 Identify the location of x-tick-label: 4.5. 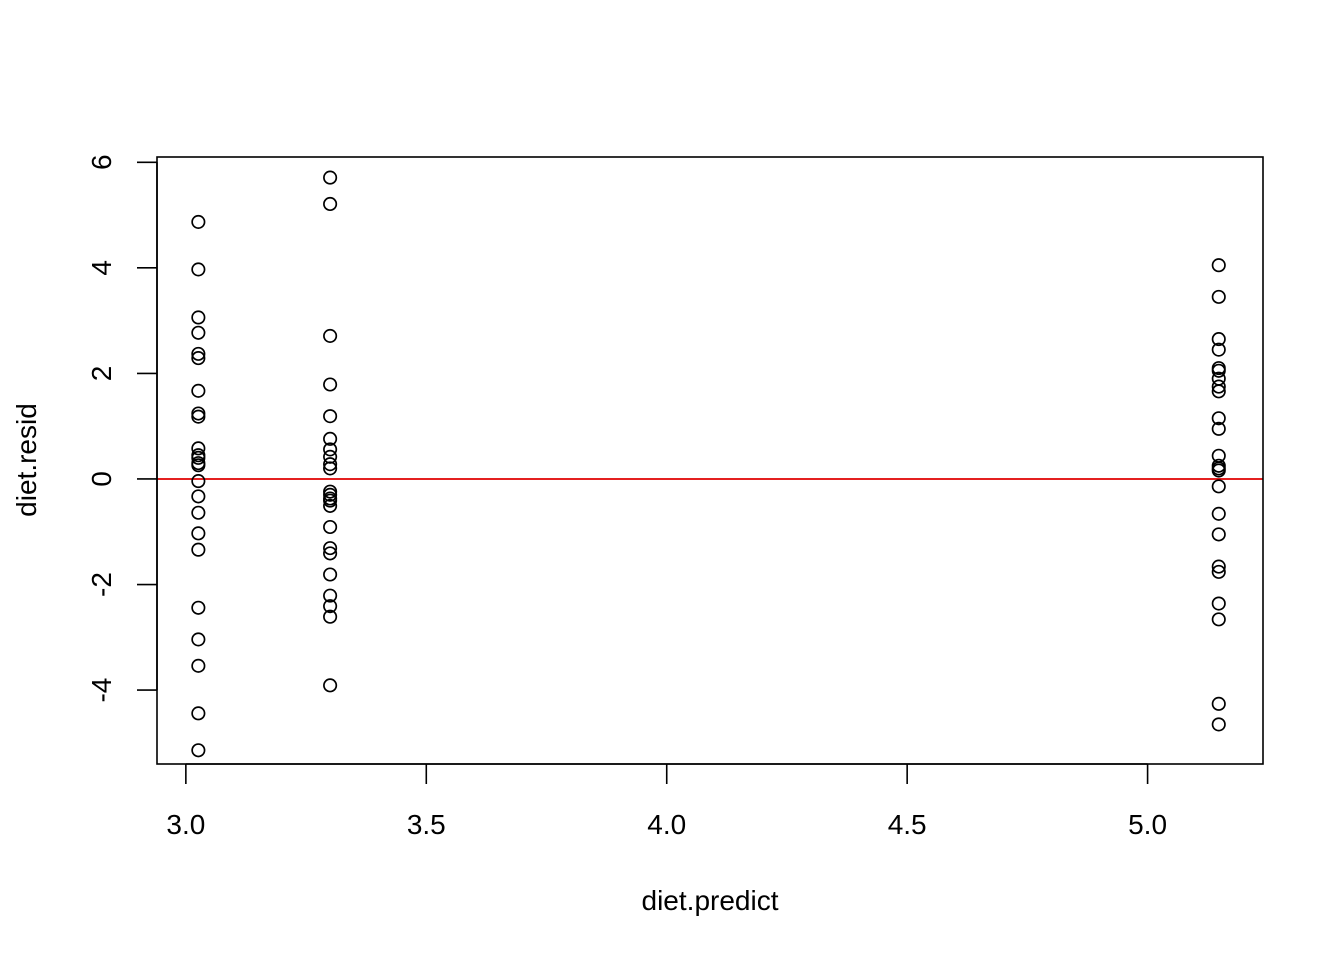
(907, 824).